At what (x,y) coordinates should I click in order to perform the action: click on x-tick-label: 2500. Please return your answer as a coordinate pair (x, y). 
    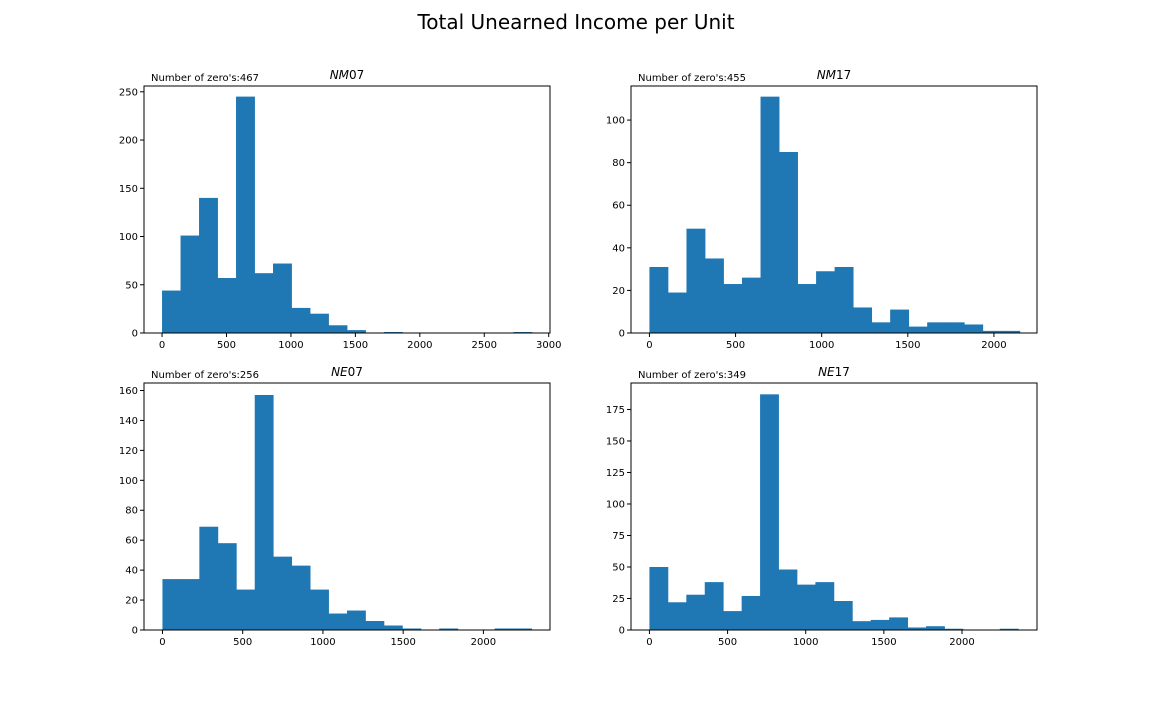
    Looking at the image, I should click on (484, 345).